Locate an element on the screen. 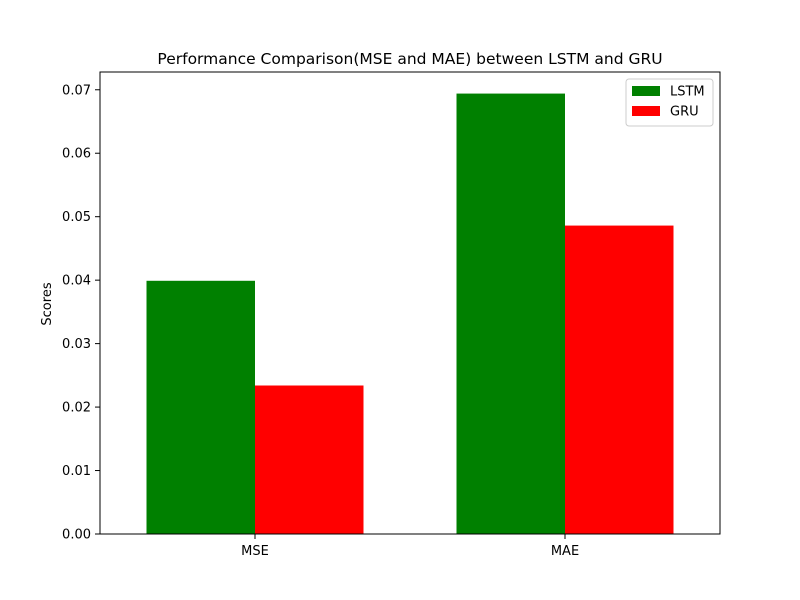 This screenshot has height=600, width=800. y-tick-label: 0.04 is located at coordinates (76, 281).